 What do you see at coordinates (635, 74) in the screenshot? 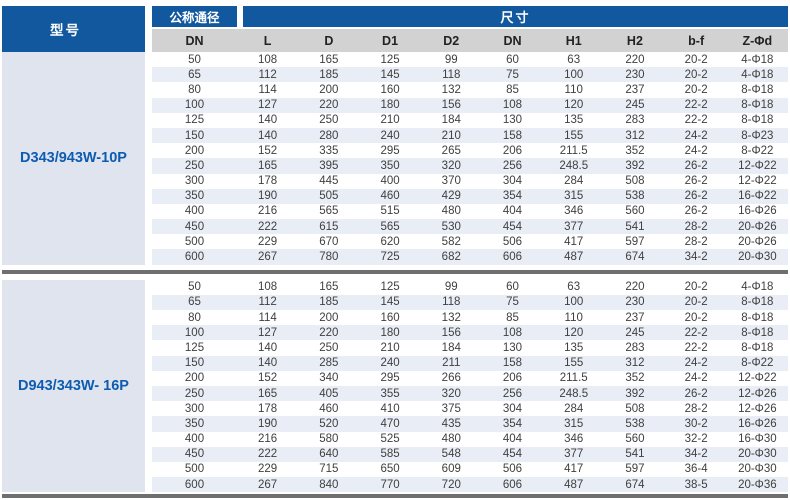
I see `cell-H2: 230` at bounding box center [635, 74].